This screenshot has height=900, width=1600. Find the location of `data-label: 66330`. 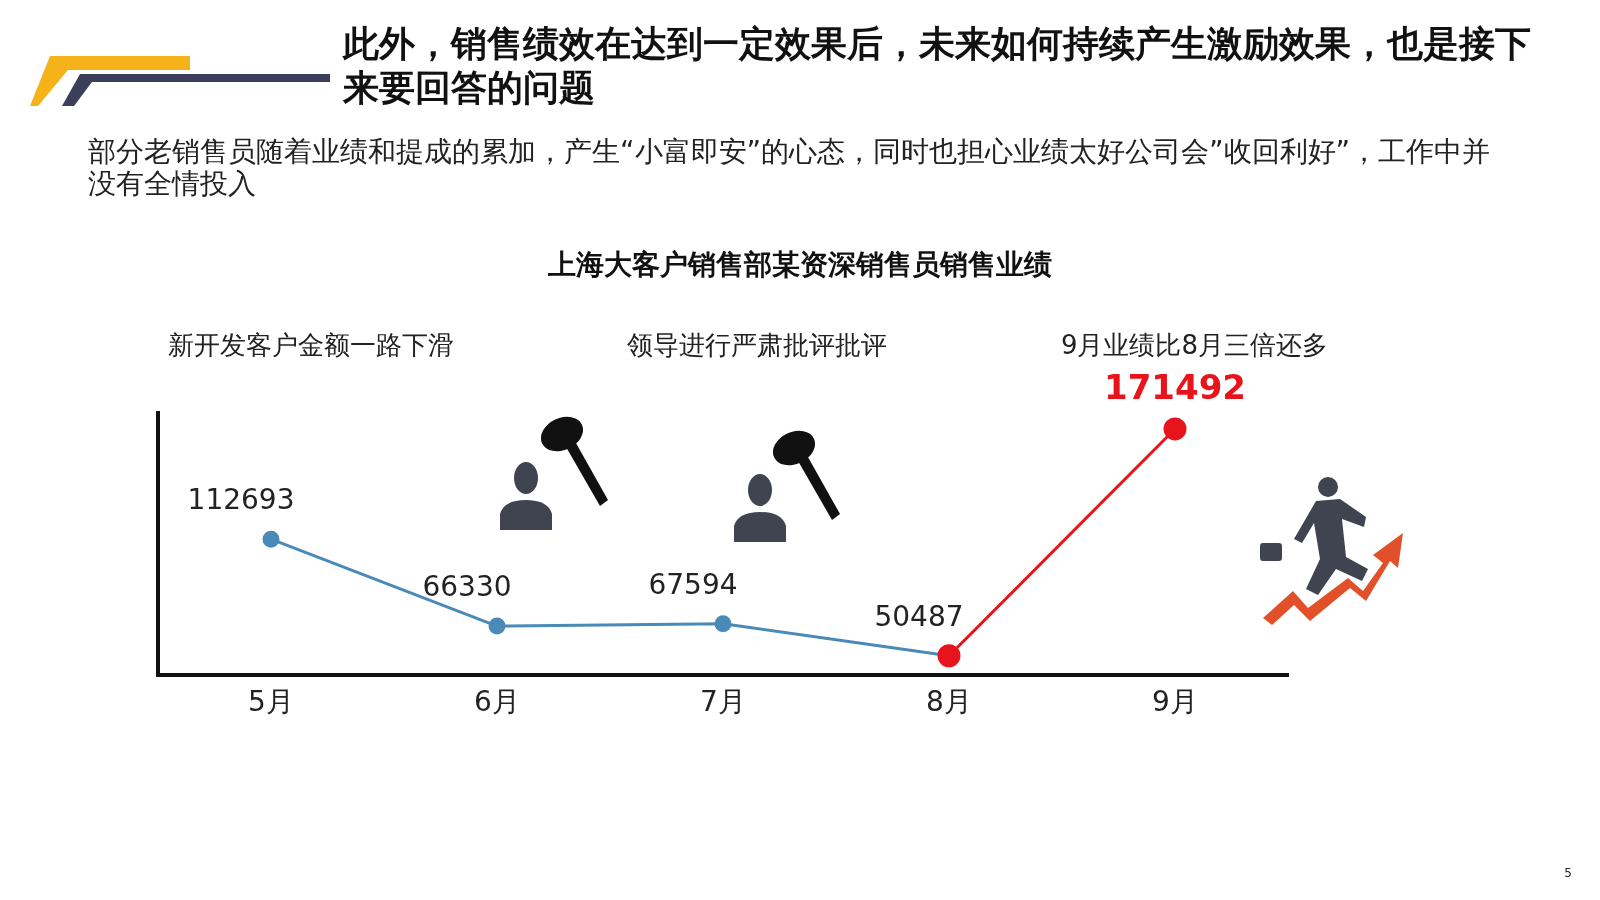

data-label: 66330 is located at coordinates (467, 587).